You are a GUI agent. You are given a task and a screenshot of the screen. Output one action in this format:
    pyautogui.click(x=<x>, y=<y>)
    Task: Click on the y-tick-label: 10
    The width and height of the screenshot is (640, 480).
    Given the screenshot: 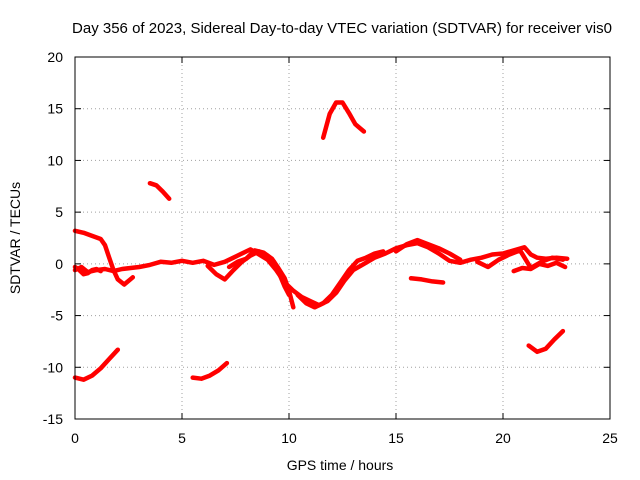 What is the action you would take?
    pyautogui.click(x=55, y=160)
    